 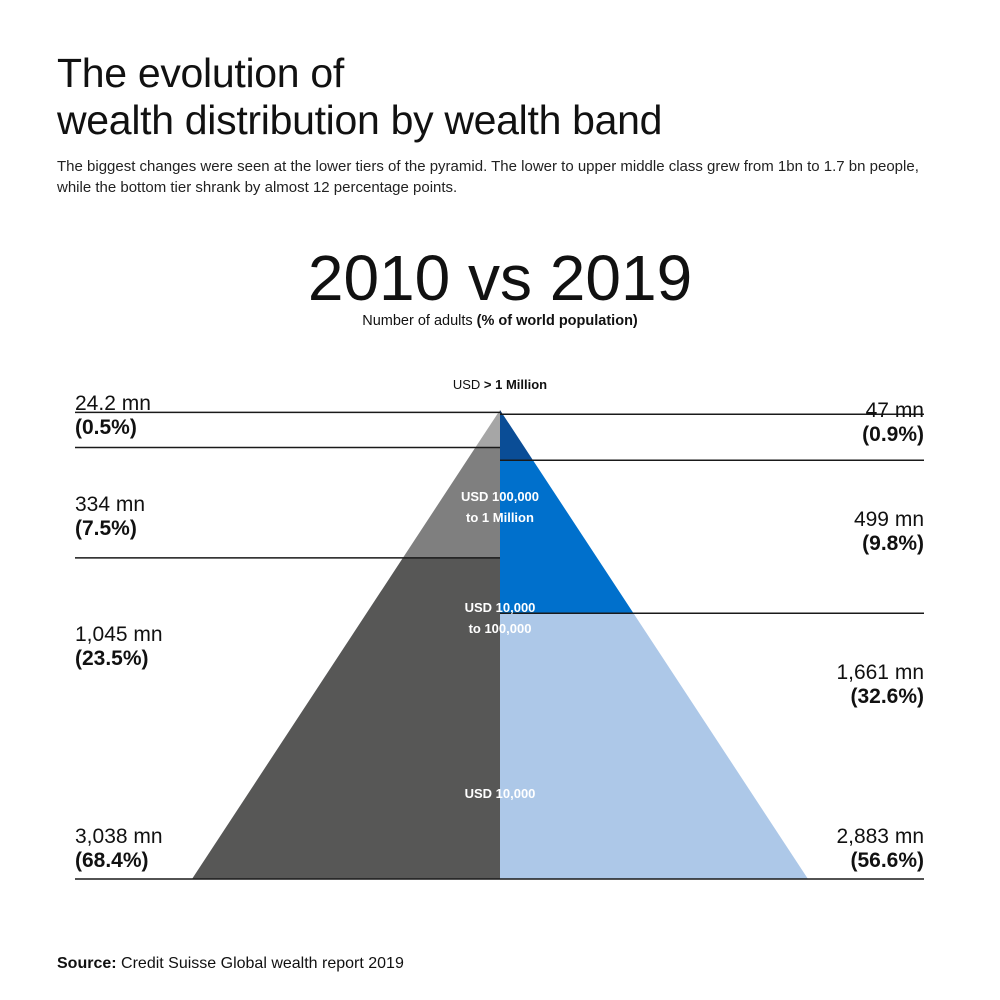 I want to click on left-count-label: 334 mn, so click(x=110, y=504).